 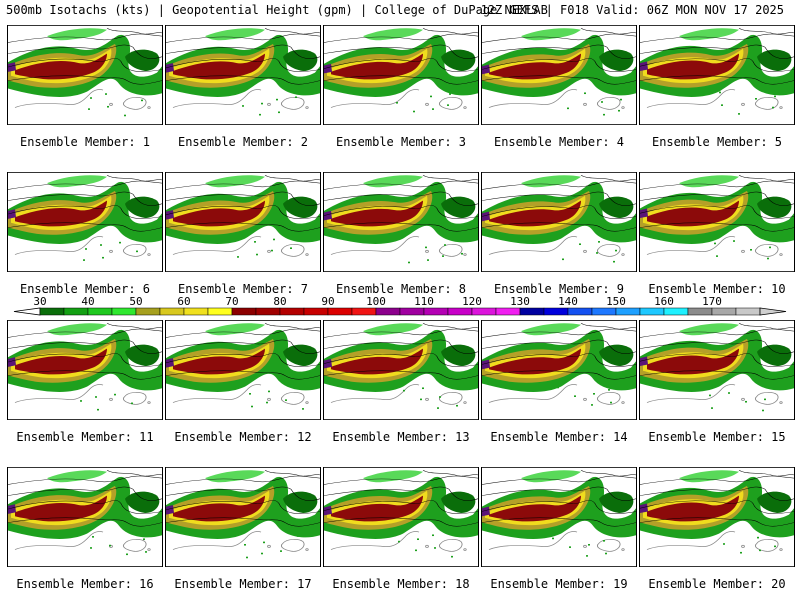 I want to click on member-caption: Ensemble Member: 19, so click(x=559, y=584).